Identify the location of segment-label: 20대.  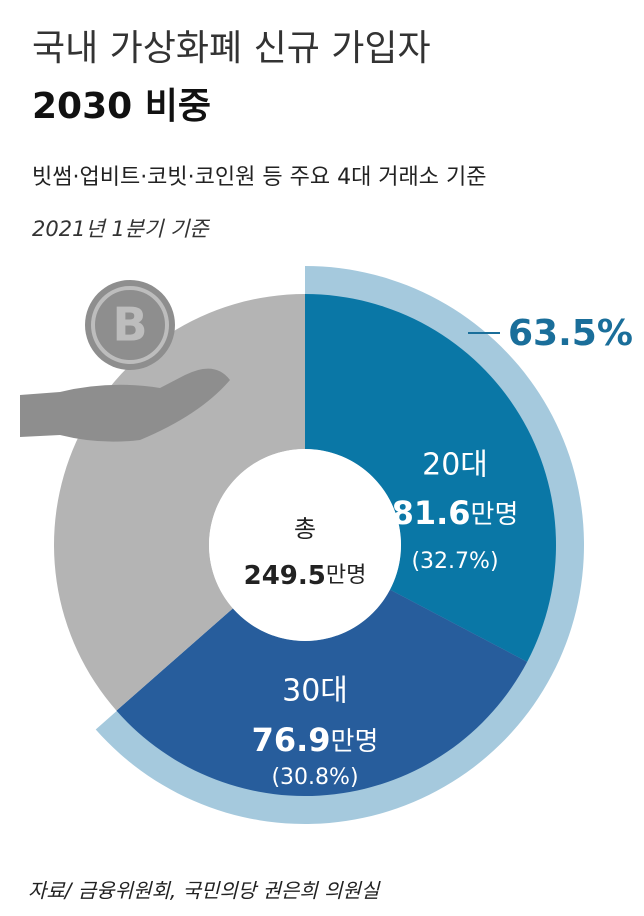
(455, 465).